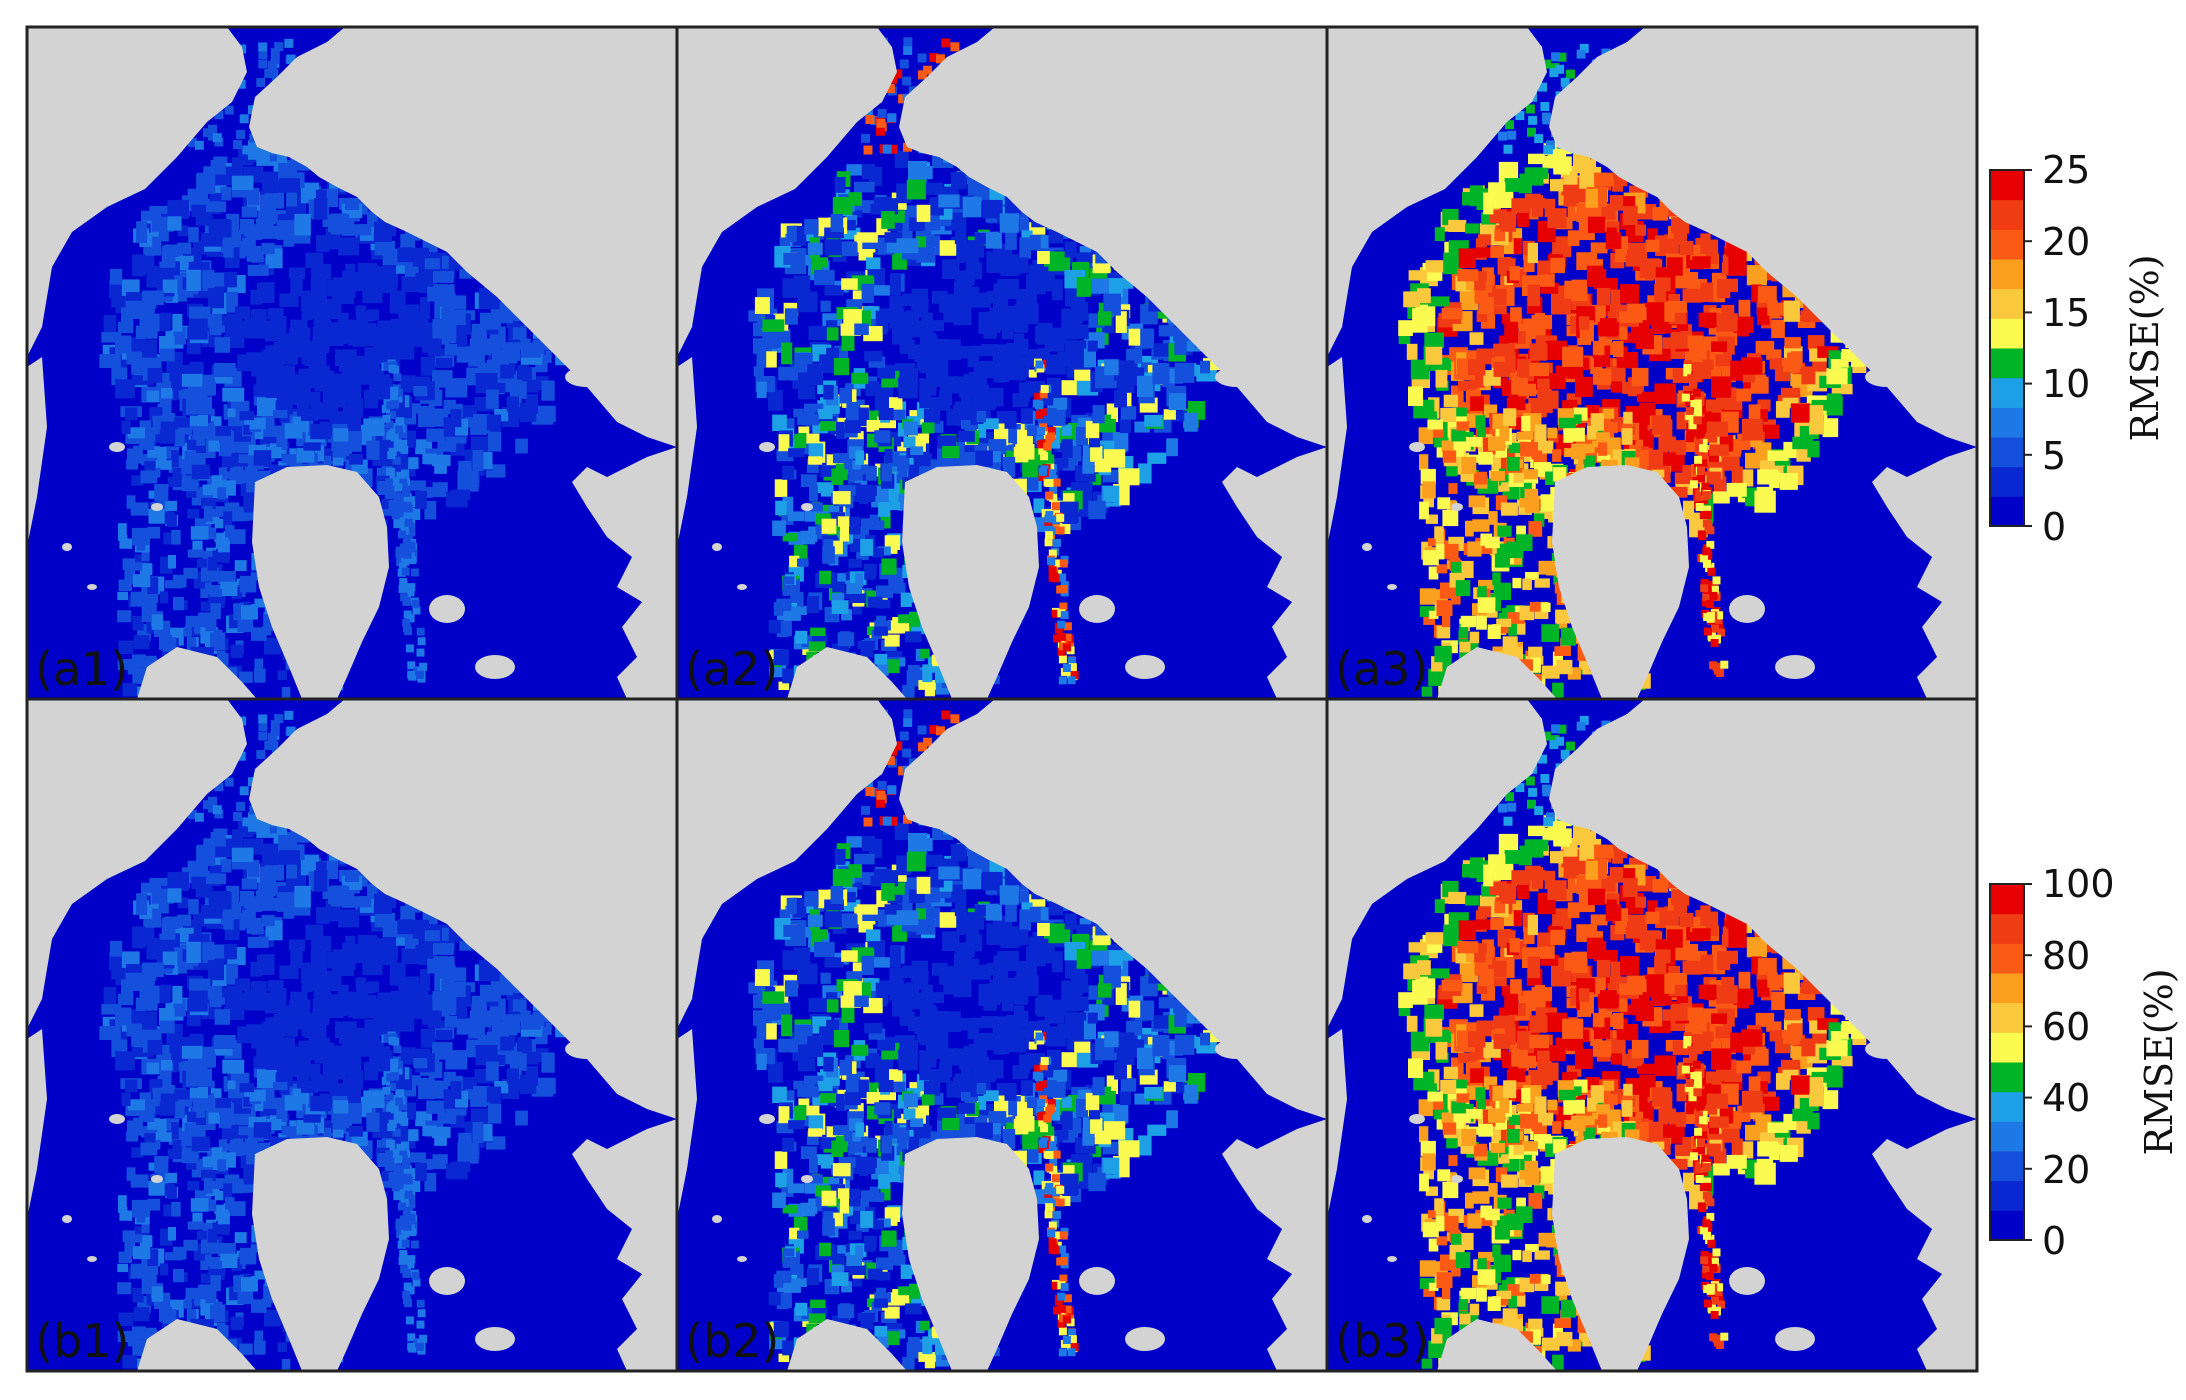 This screenshot has width=2186, height=1400. Describe the element at coordinates (1652, 363) in the screenshot. I see `map-content` at that location.